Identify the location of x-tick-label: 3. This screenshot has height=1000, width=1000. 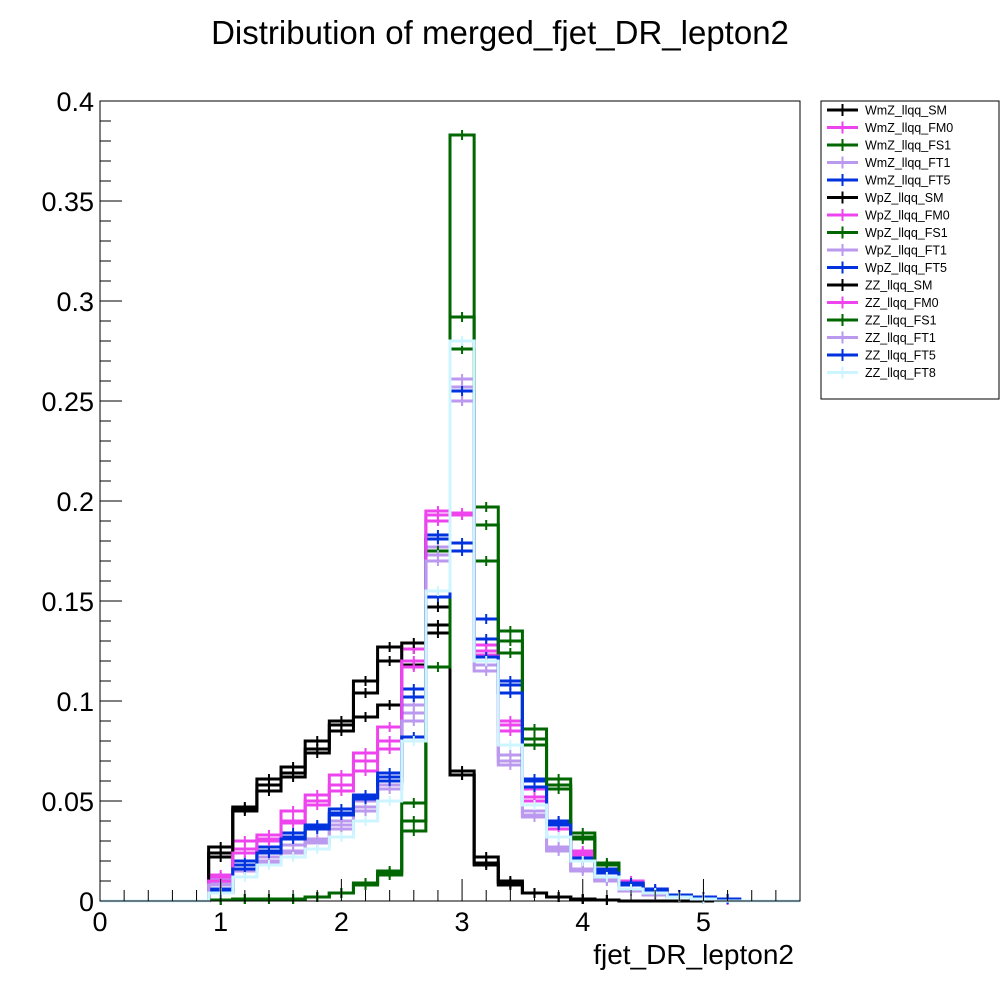
(462, 922).